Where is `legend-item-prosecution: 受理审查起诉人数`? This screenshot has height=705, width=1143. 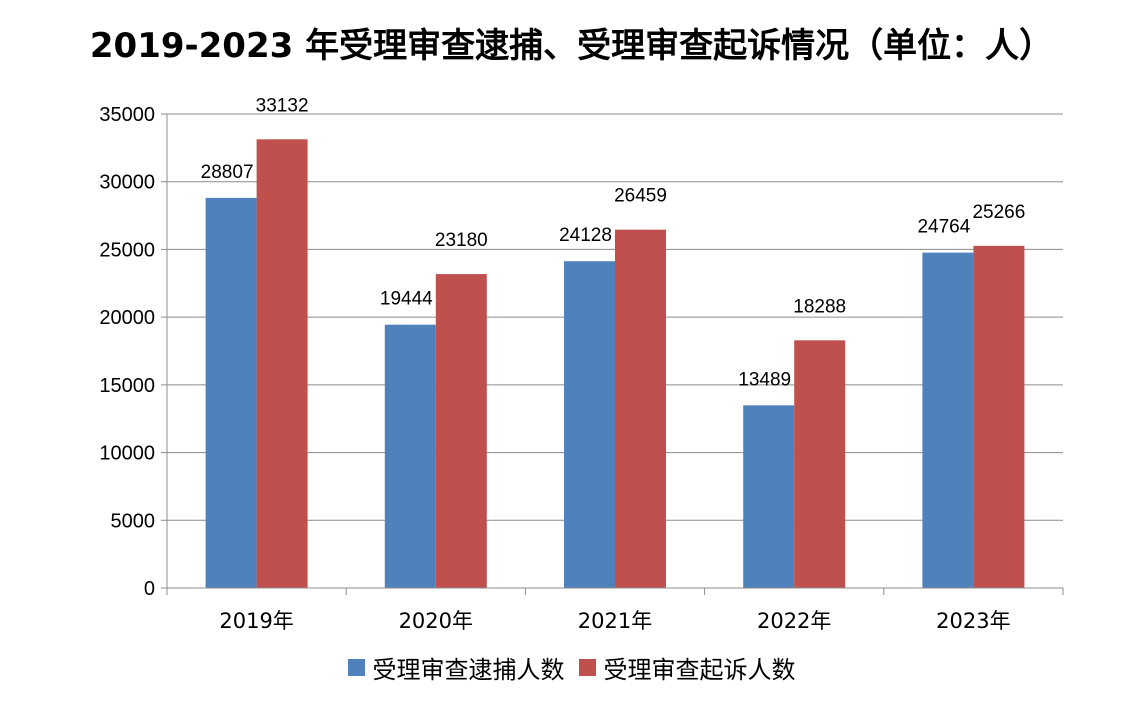
legend-item-prosecution: 受理审查起诉人数 is located at coordinates (687, 667).